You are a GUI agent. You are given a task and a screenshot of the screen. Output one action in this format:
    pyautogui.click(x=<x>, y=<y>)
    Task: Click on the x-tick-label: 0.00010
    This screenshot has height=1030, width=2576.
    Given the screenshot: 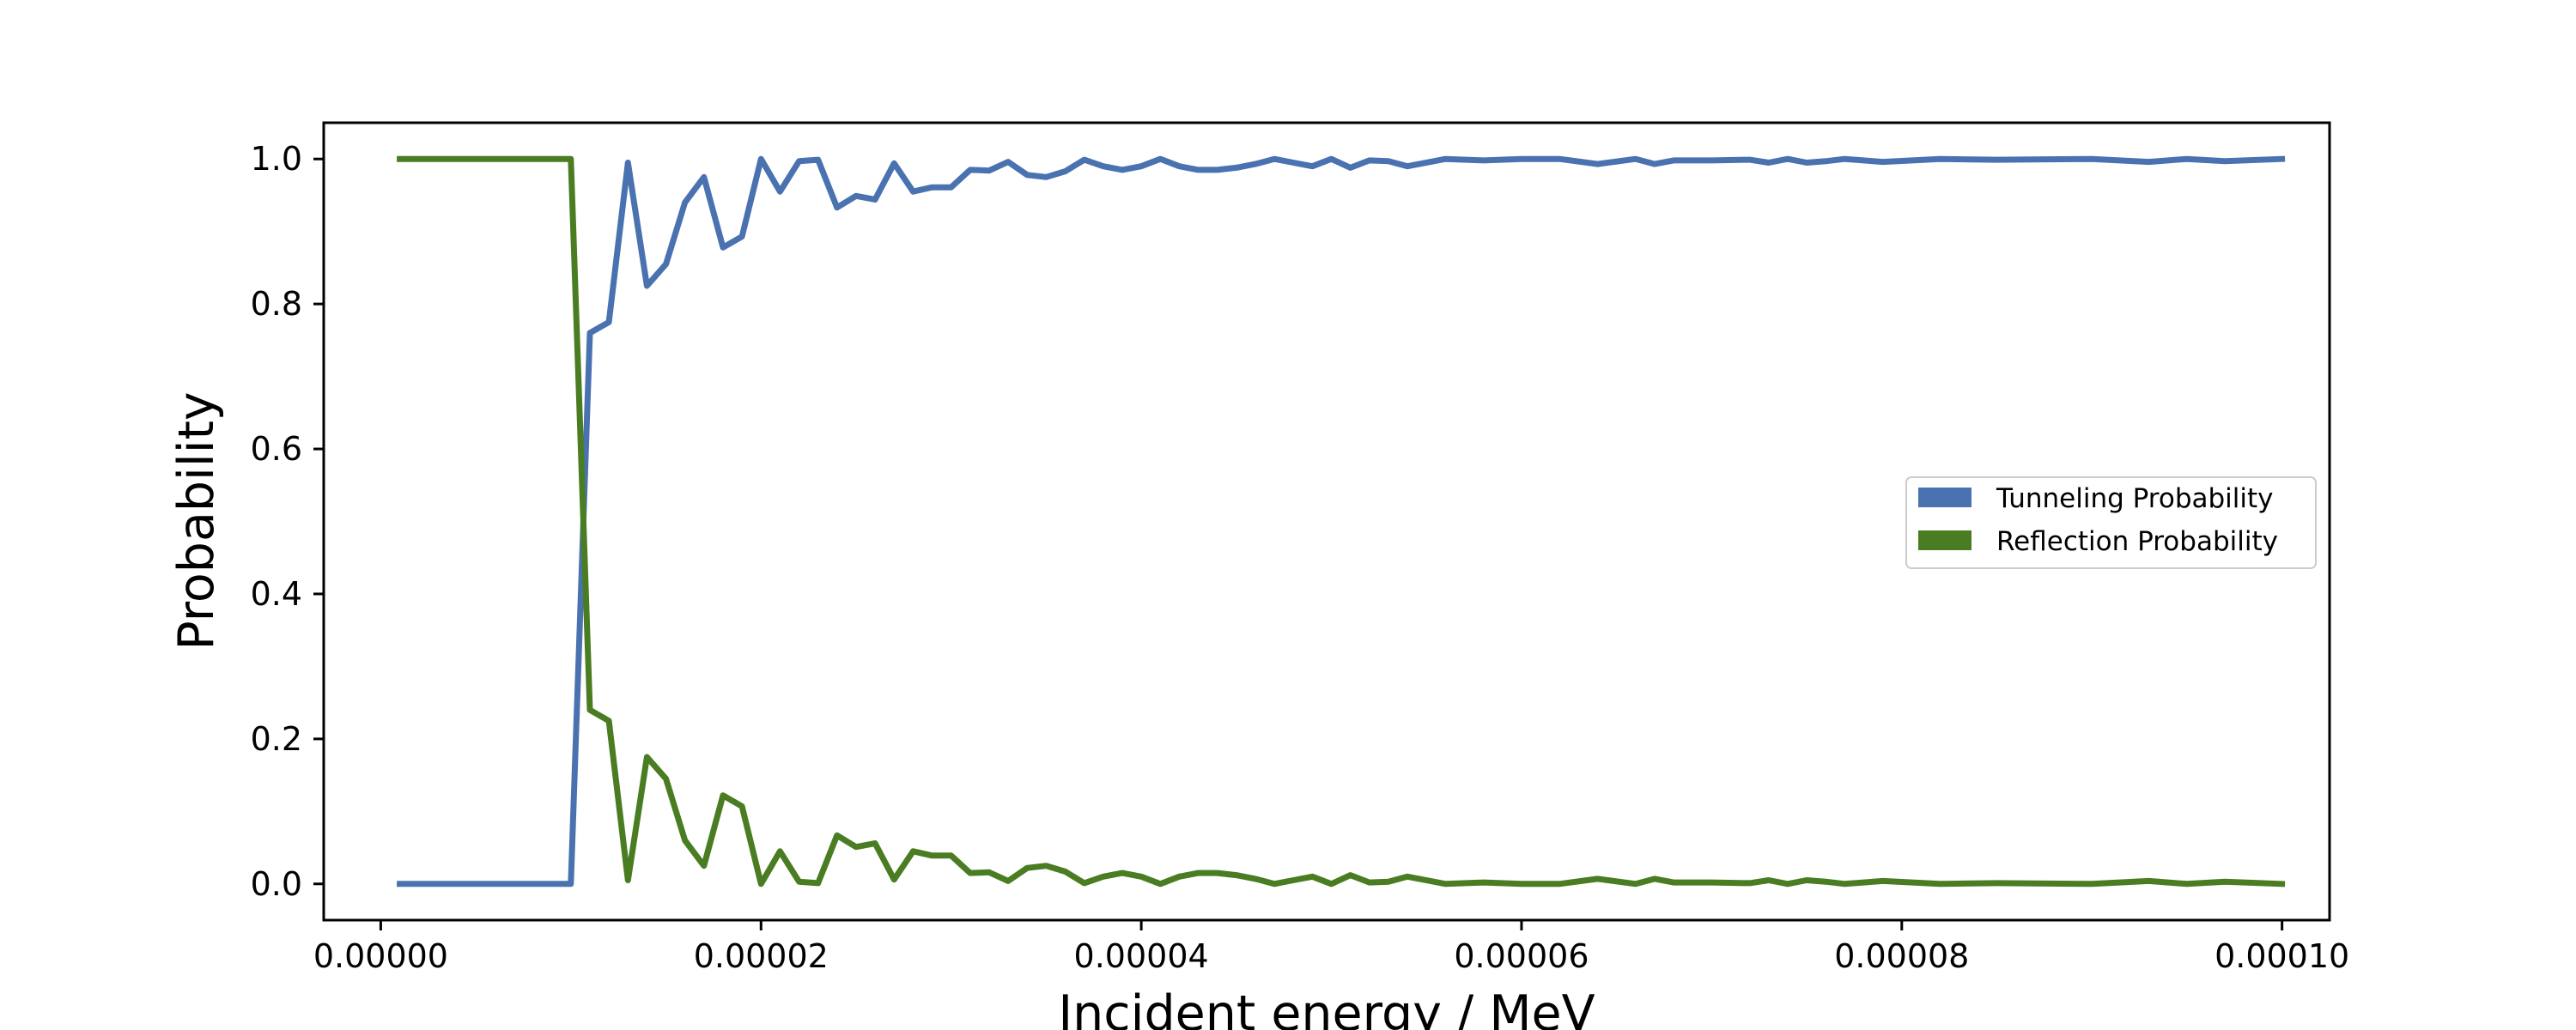 What is the action you would take?
    pyautogui.click(x=2282, y=956)
    